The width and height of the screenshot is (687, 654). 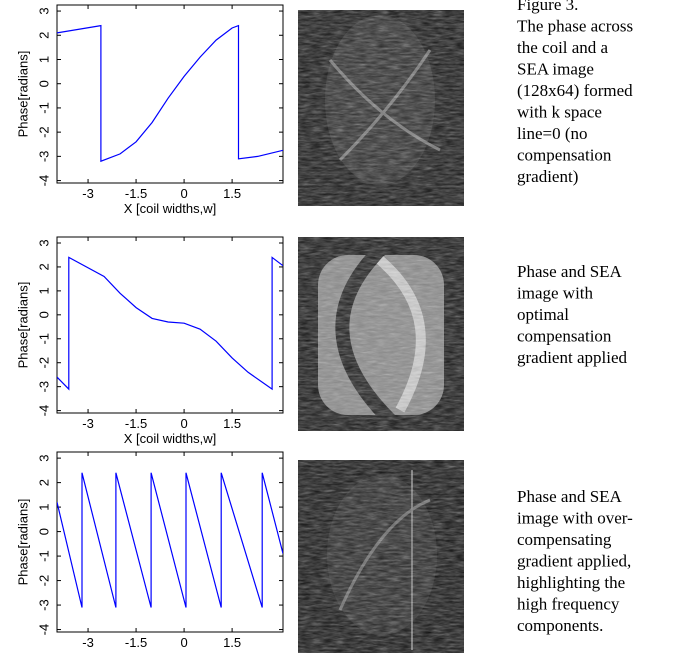 What do you see at coordinates (571, 582) in the screenshot?
I see `caption-line: highlighting the` at bounding box center [571, 582].